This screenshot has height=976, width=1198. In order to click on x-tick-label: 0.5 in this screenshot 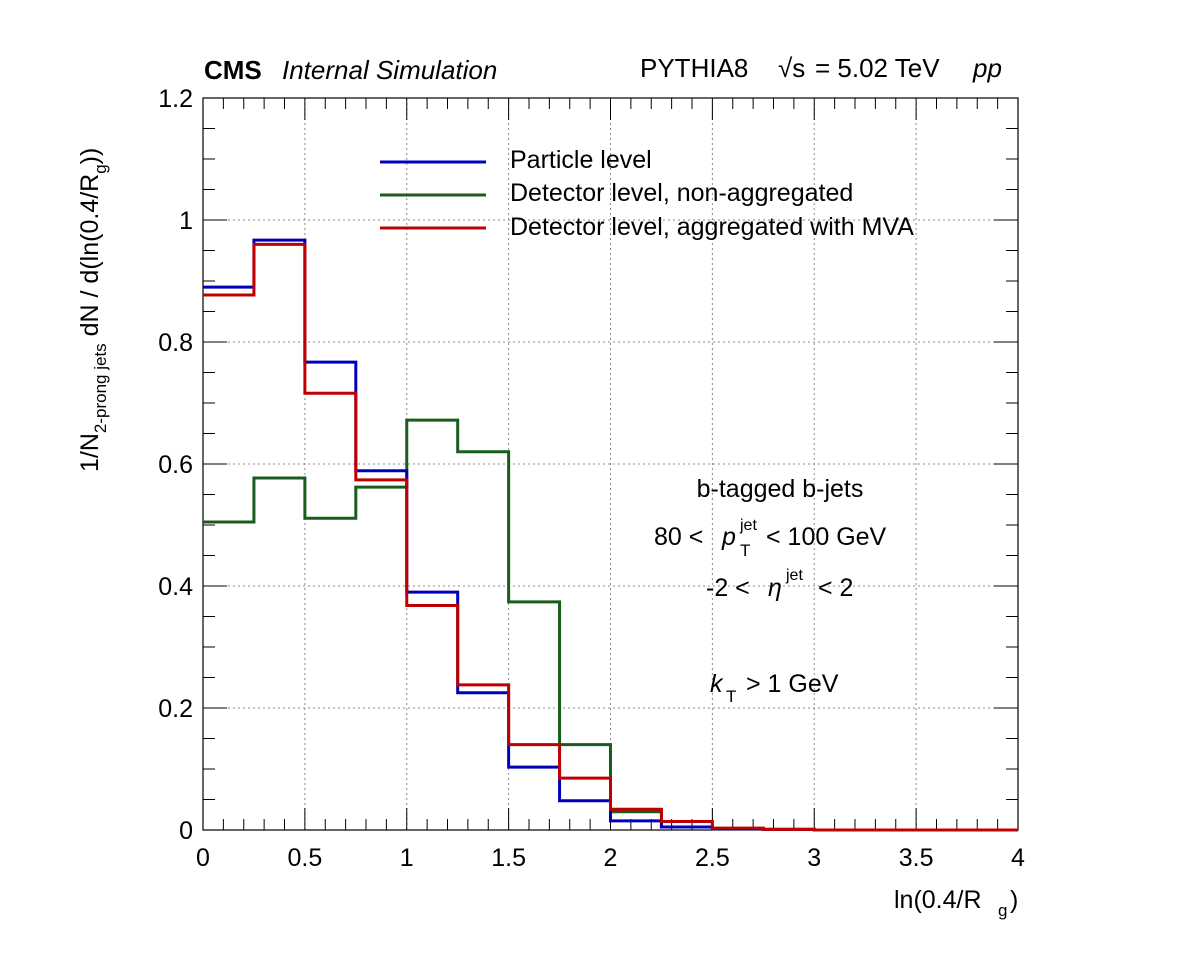, I will do `click(304, 858)`.